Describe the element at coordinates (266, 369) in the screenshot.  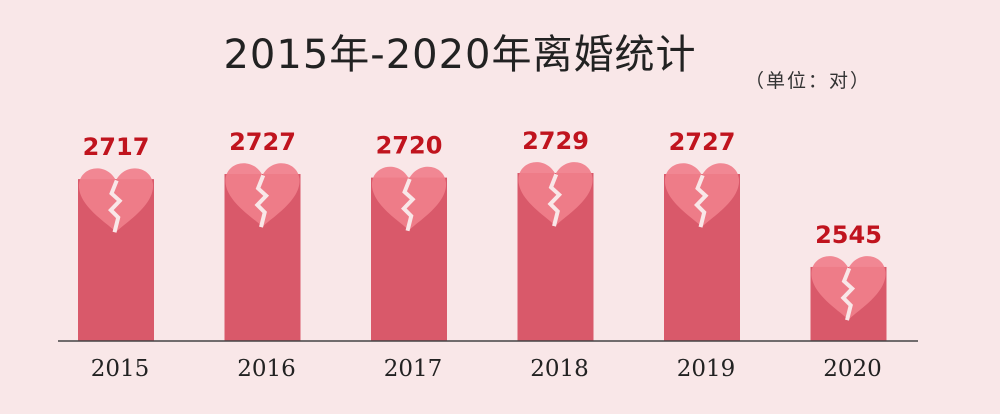
I see `x-tick-label: 2016` at that location.